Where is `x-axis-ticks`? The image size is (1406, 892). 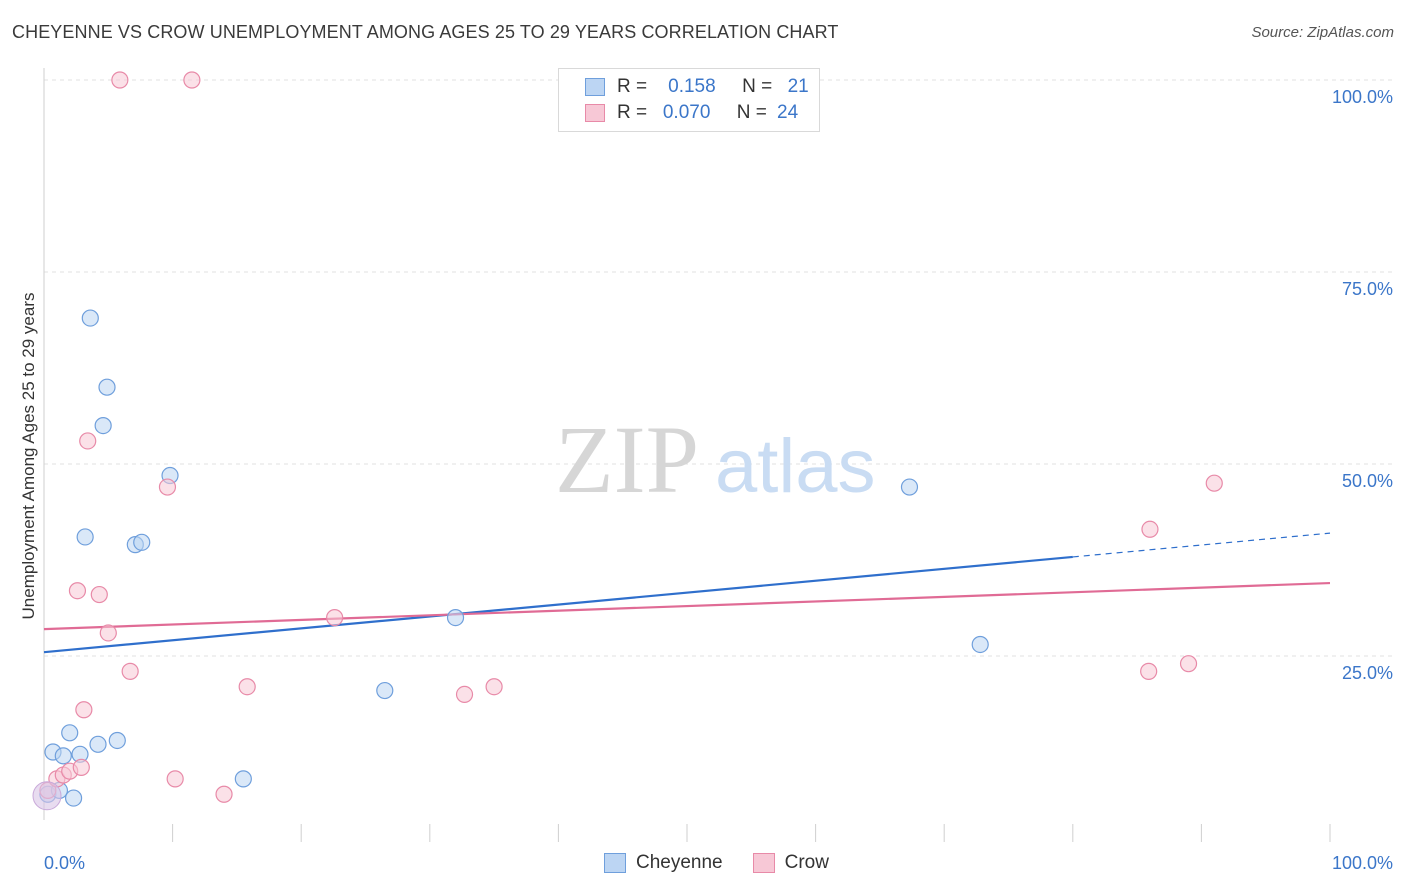
x-axis-ticks is located at coordinates (751, 833).